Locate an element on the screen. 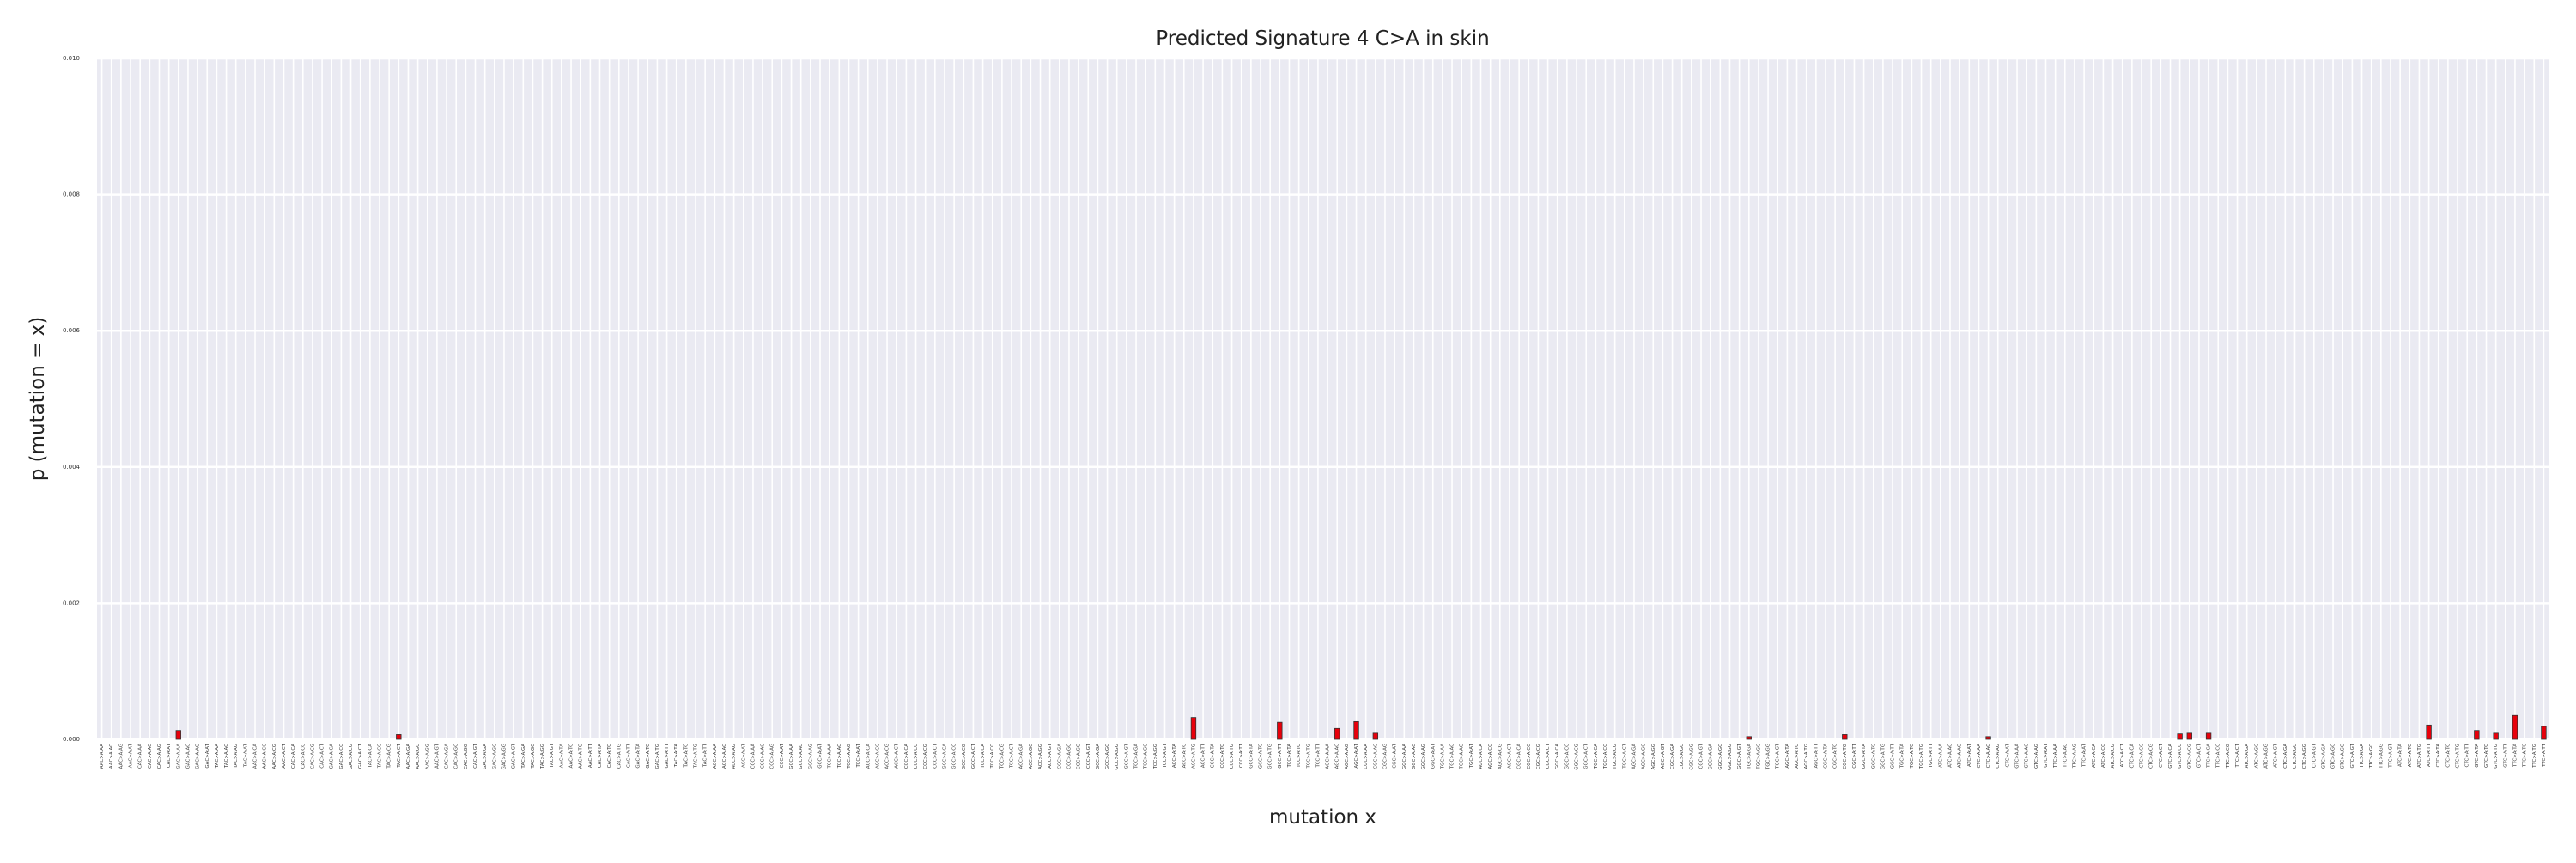  x-tick-label: AGC>A:AT is located at coordinates (1356, 756).